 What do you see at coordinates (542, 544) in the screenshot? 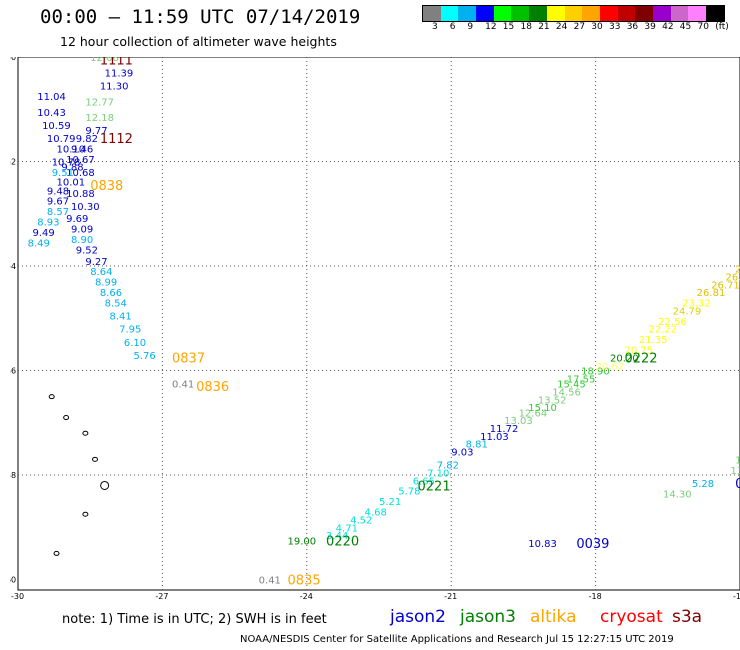
I see `swh-value-label: 10.83` at bounding box center [542, 544].